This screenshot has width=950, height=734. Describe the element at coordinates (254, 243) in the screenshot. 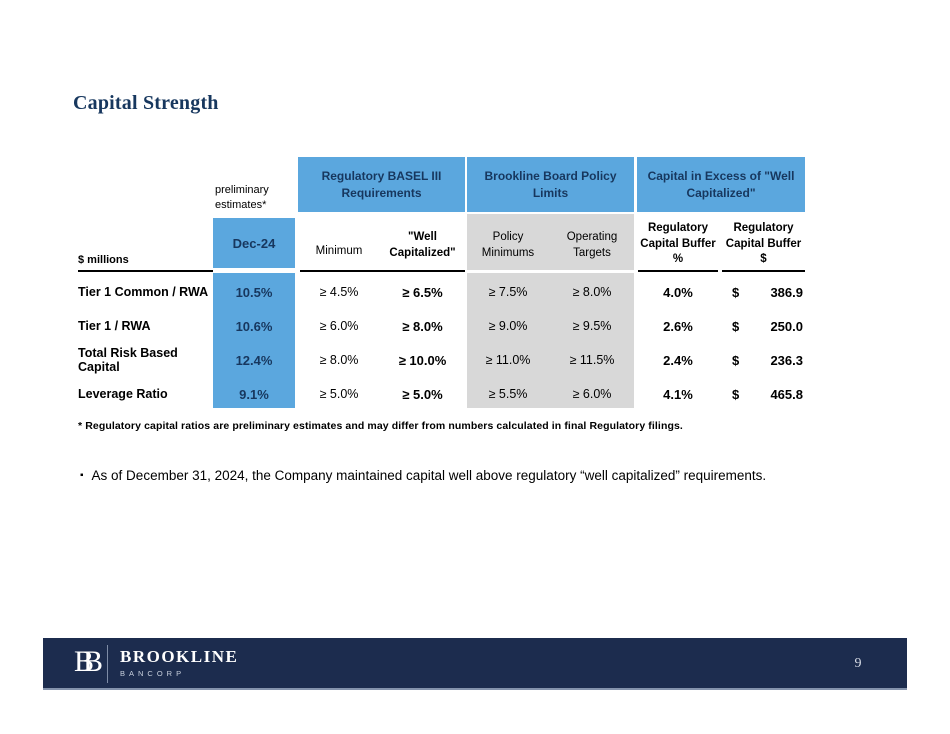

I see `column-header-dec24: Dec-24` at that location.